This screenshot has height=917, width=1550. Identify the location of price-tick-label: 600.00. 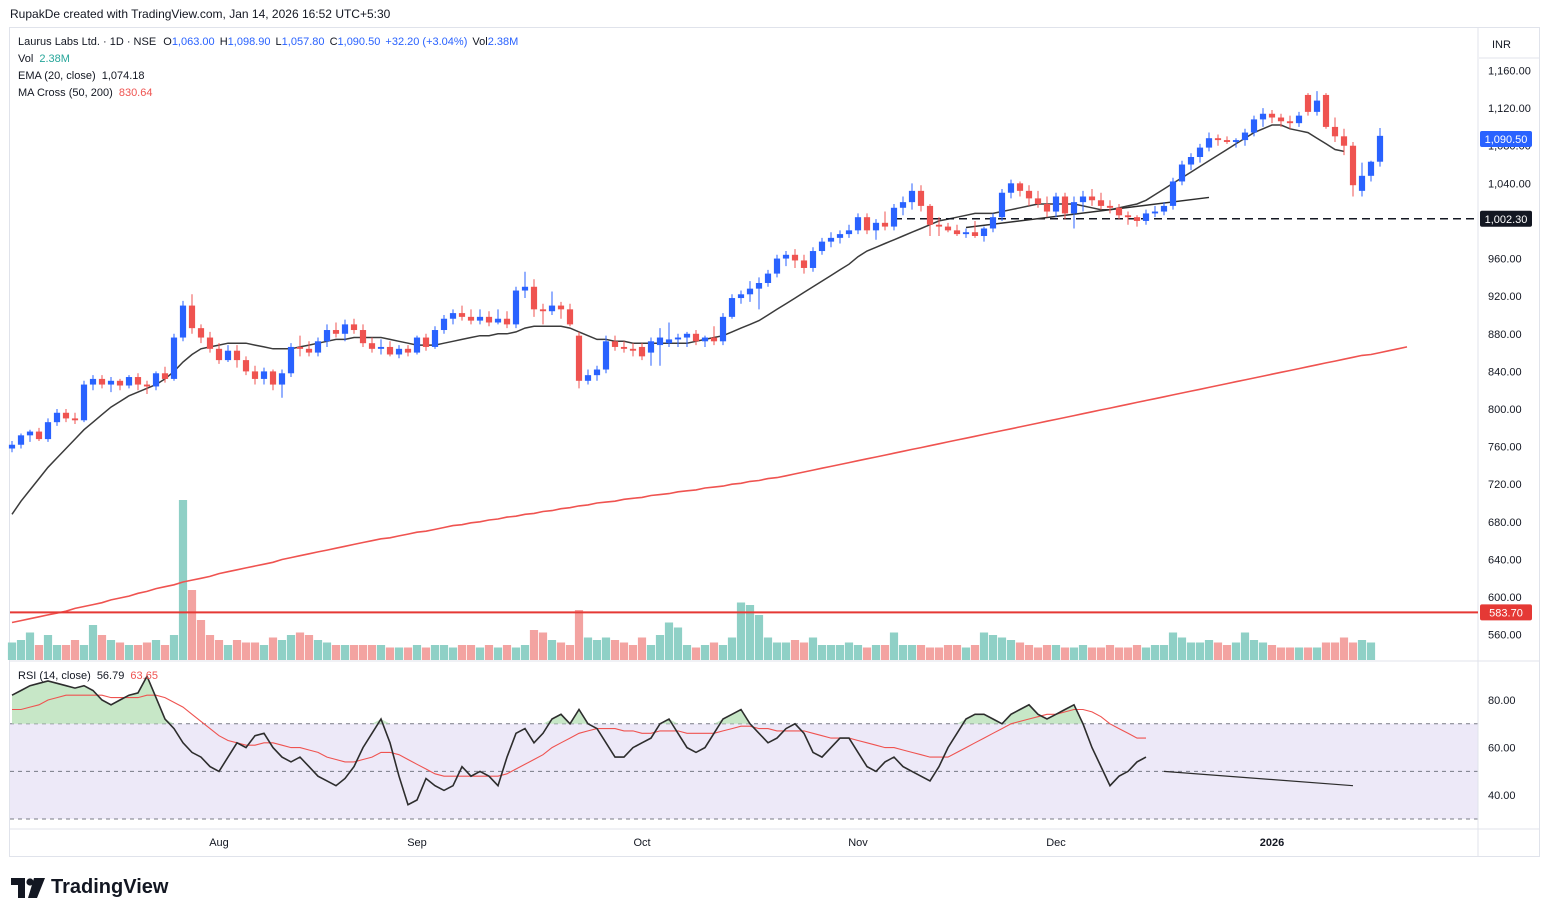
(1505, 598).